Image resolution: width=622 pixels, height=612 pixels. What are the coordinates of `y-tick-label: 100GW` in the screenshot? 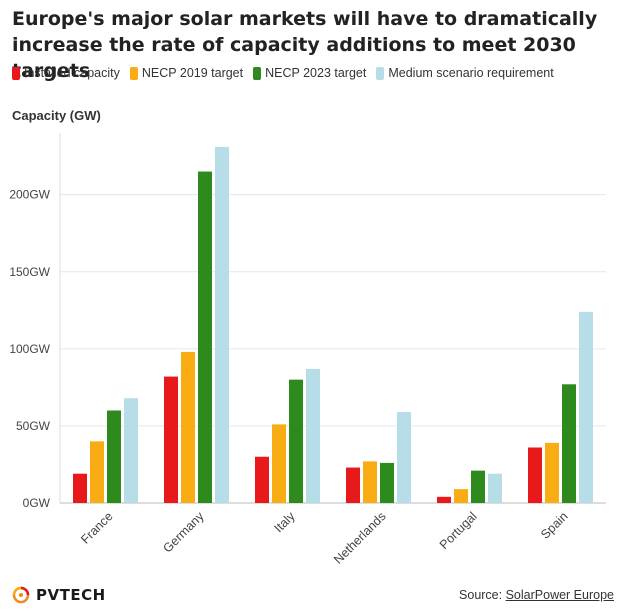 It's located at (29, 349).